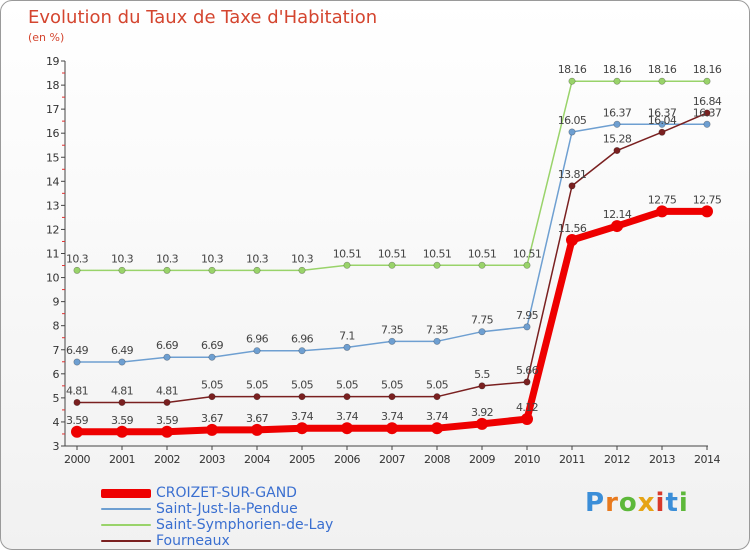  What do you see at coordinates (617, 459) in the screenshot?
I see `x-tick-label: 2012` at bounding box center [617, 459].